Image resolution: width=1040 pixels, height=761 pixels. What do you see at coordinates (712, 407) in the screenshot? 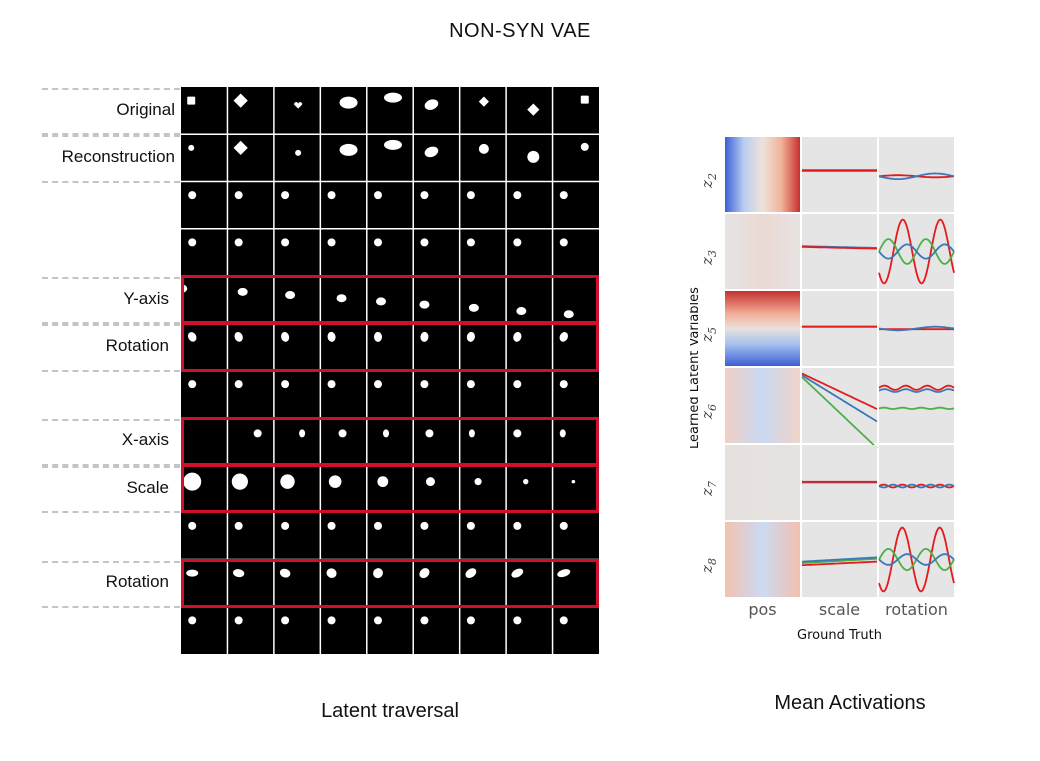
I see `latent-label-sub: 6` at bounding box center [712, 407].